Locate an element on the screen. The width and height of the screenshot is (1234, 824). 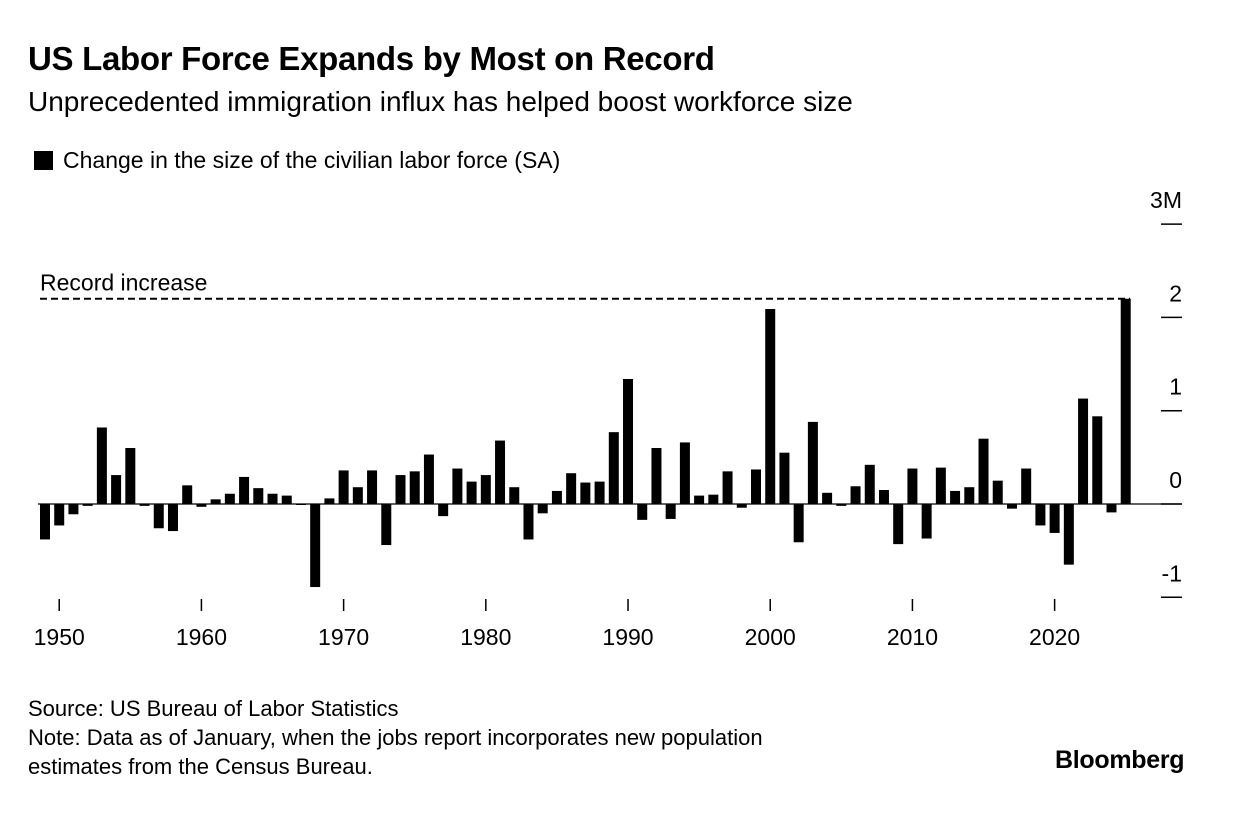
bar-1993 is located at coordinates (670, 511).